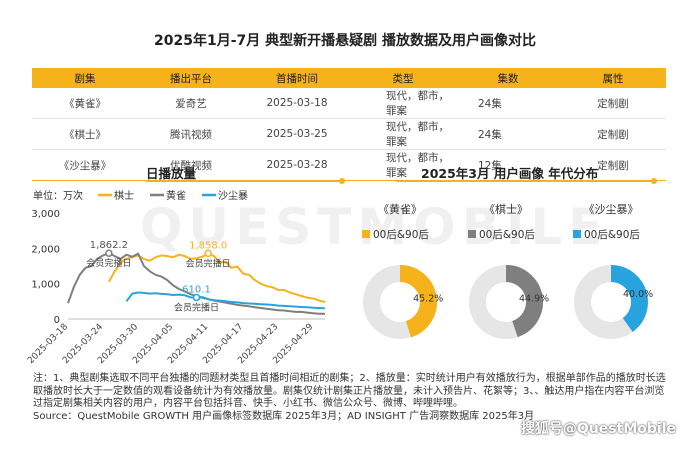 Image resolution: width=690 pixels, height=449 pixels. Describe the element at coordinates (638, 294) in the screenshot. I see `donut-value-label: 40.0%` at that location.